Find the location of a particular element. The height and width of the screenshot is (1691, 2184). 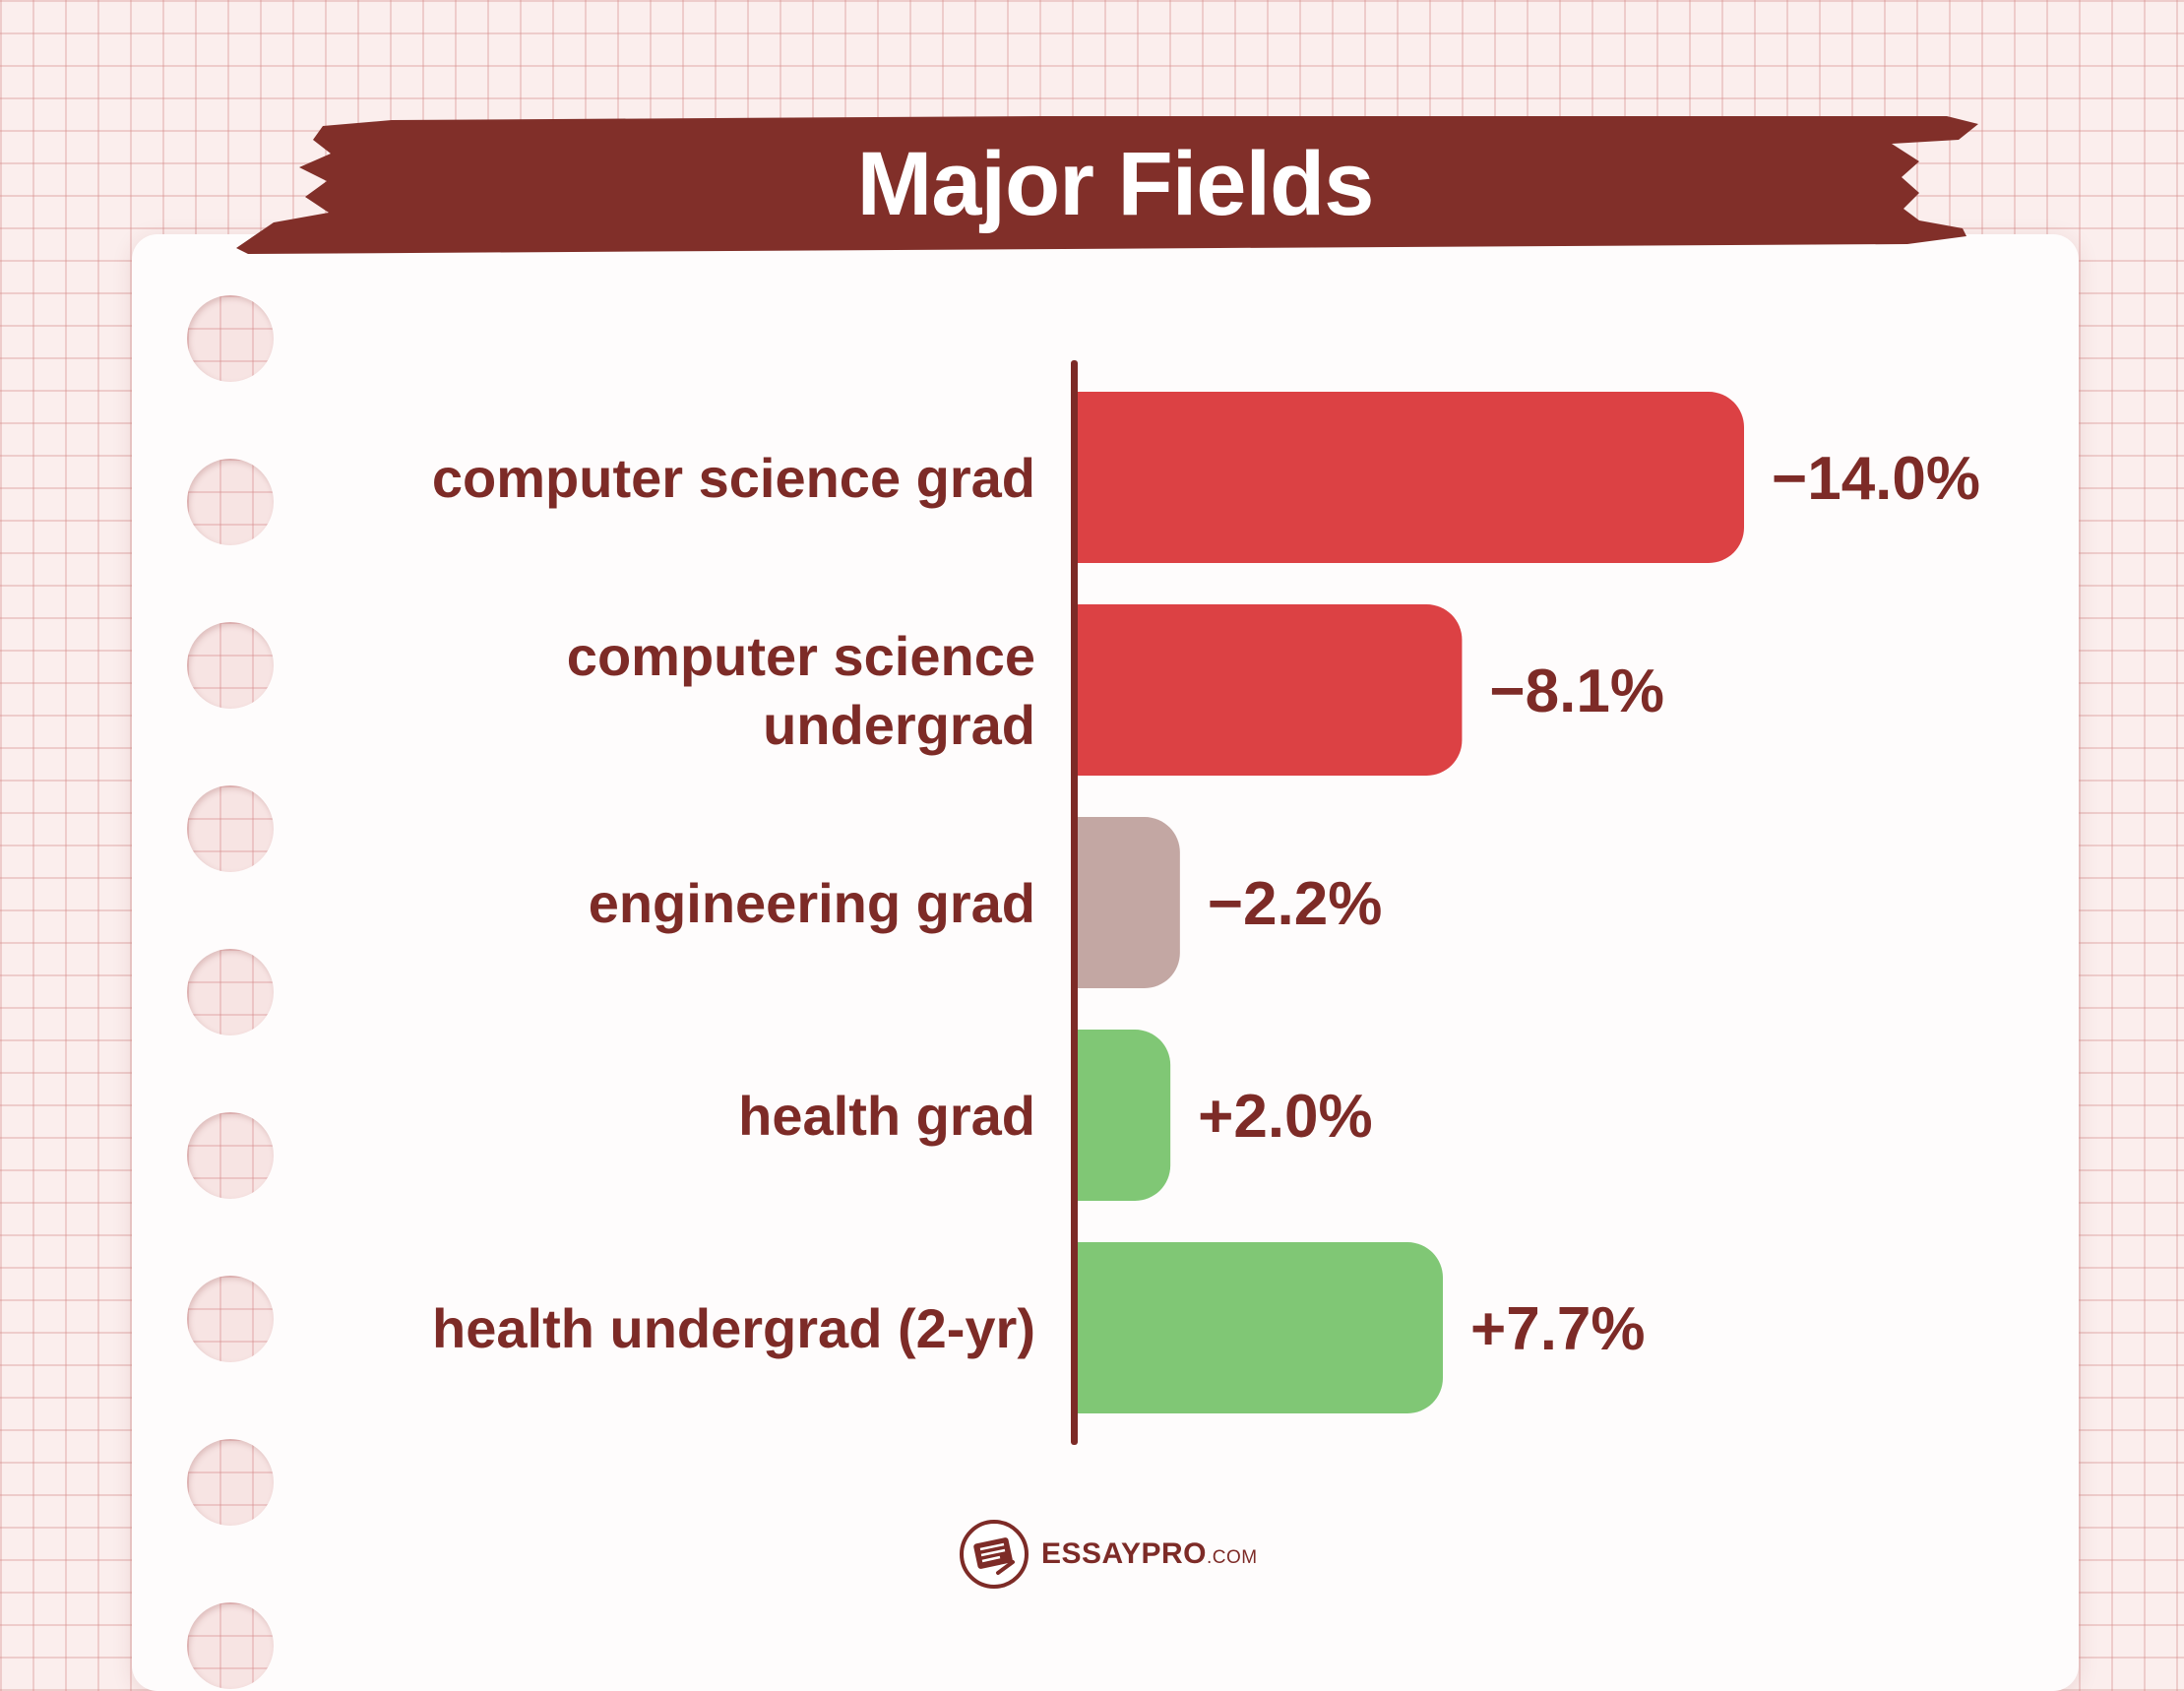

brand-footer: ESSAYPRO.COM is located at coordinates (1108, 1554).